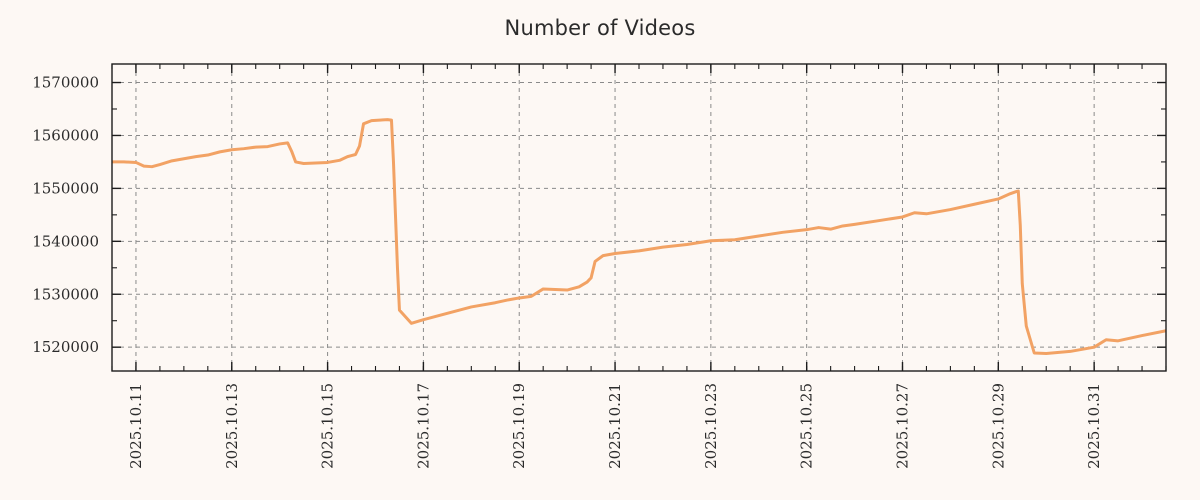  I want to click on x-axis-tick-label: 2025.10.21, so click(615, 426).